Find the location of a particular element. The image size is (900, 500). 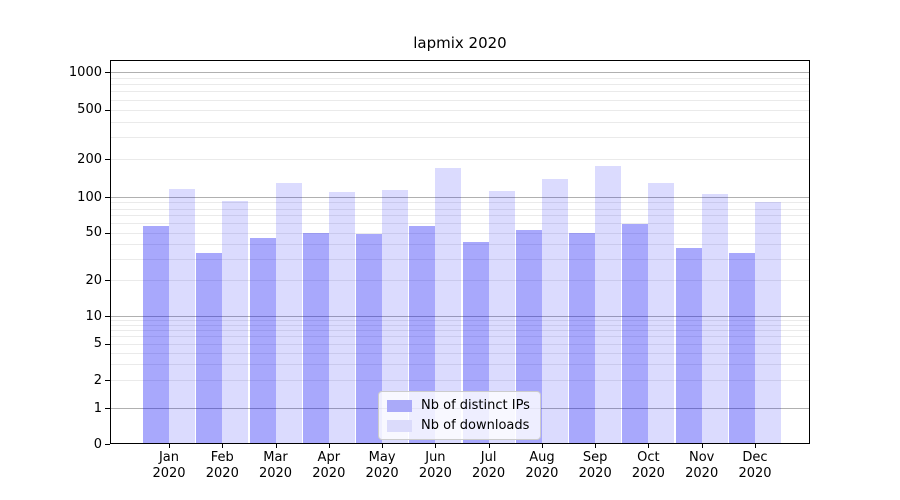

xtick-label: Nov 2020 is located at coordinates (702, 465).